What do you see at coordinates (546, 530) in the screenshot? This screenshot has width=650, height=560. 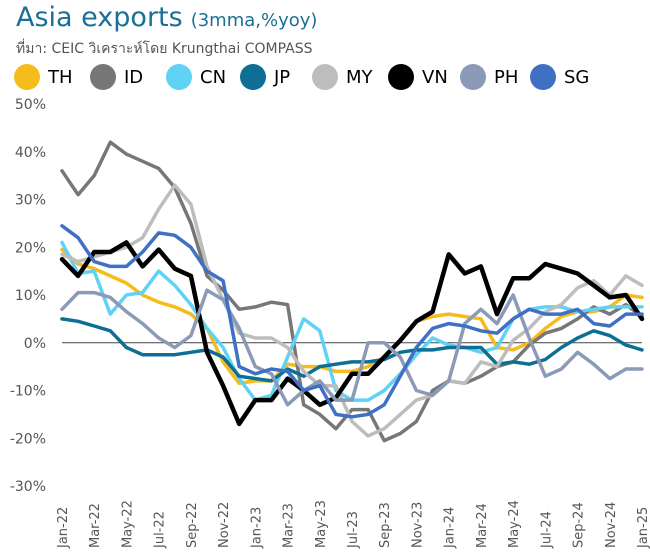 I see `x-tick-label: Jul-24` at bounding box center [546, 530].